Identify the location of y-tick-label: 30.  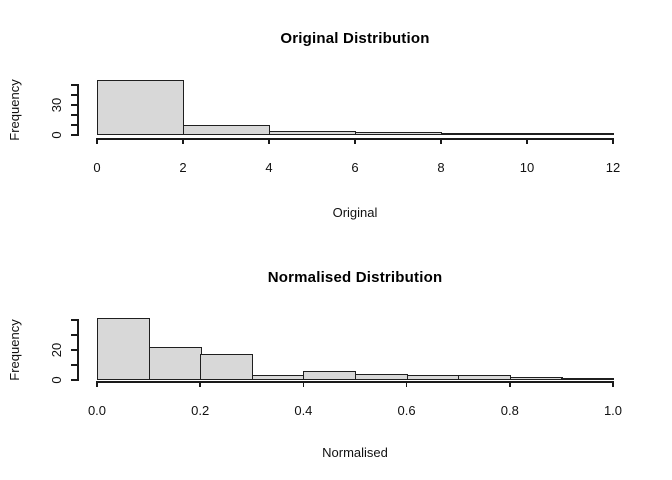
(56, 105).